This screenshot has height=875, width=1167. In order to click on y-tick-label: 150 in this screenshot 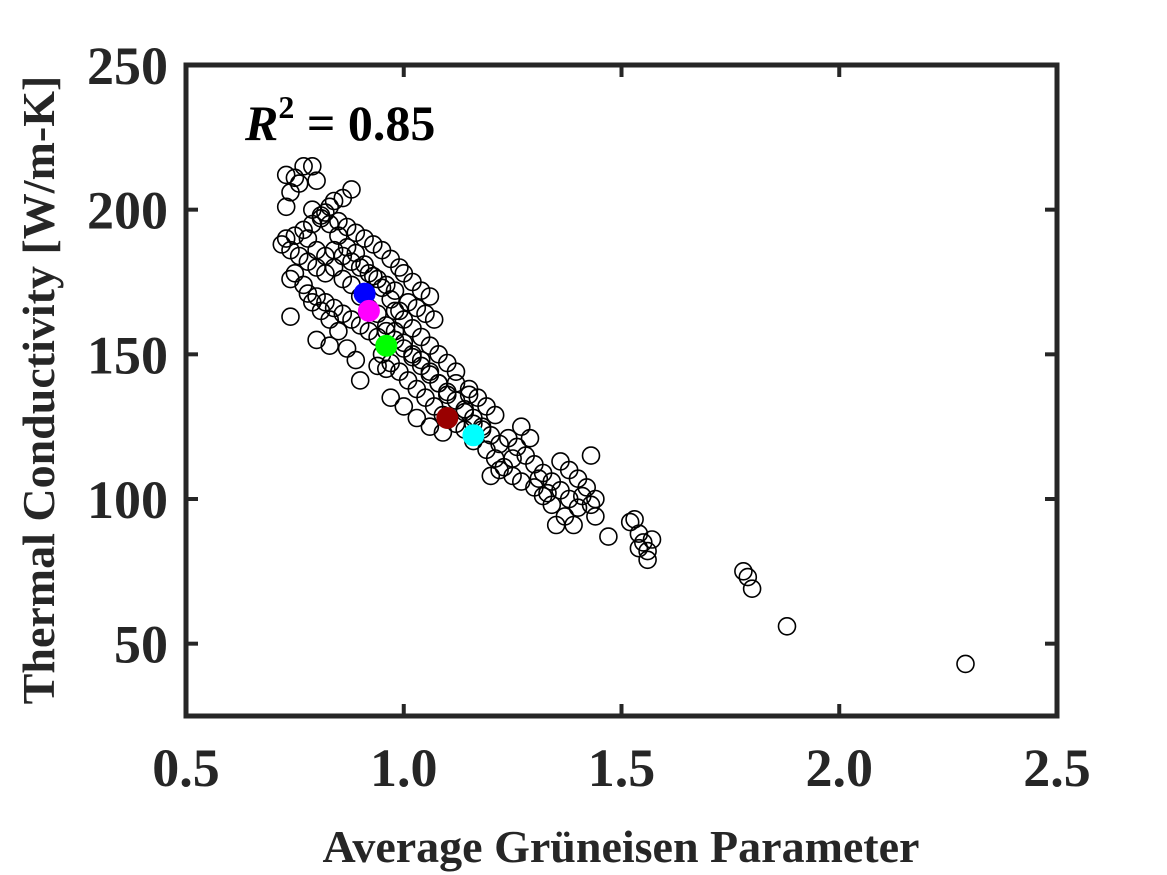, I will do `click(127, 355)`.